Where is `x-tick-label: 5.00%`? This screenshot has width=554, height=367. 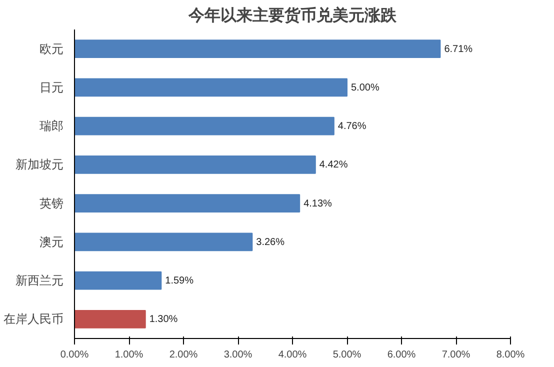
x-tick-label: 5.00% is located at coordinates (347, 355).